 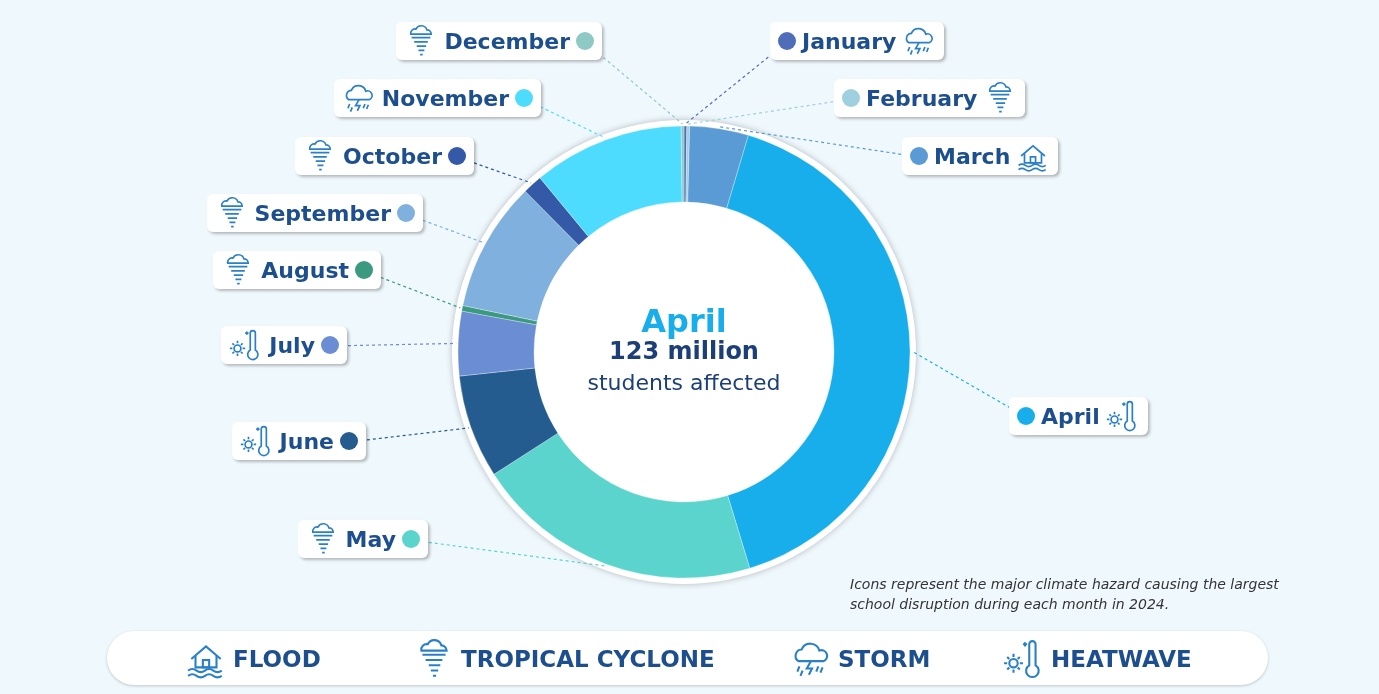 I want to click on slice-label: October, so click(x=392, y=156).